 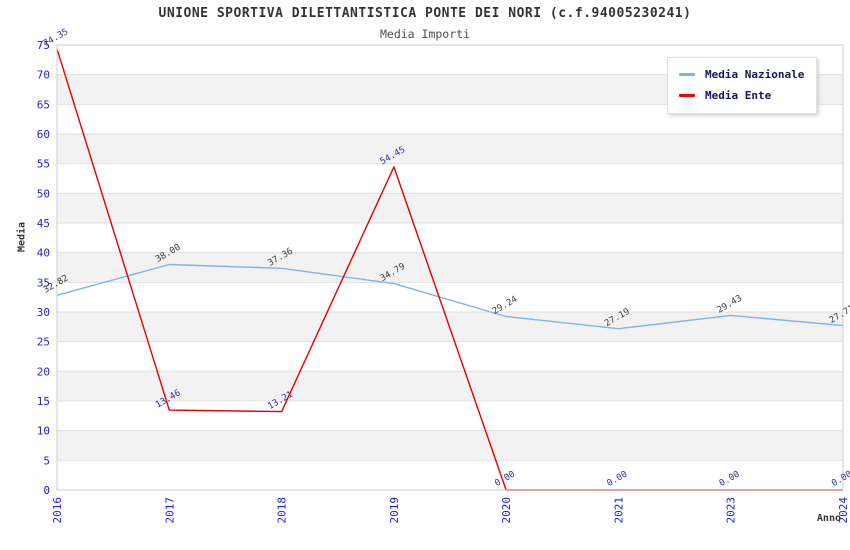 What do you see at coordinates (43, 45) in the screenshot?
I see `y-tick-label: 75` at bounding box center [43, 45].